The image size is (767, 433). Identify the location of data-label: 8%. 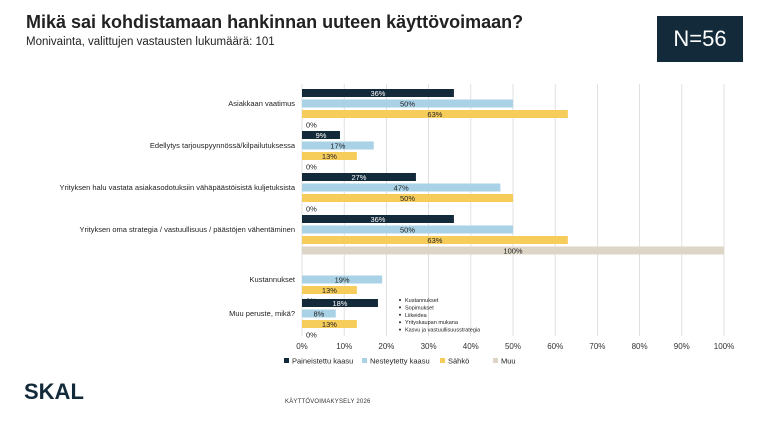
(318, 314).